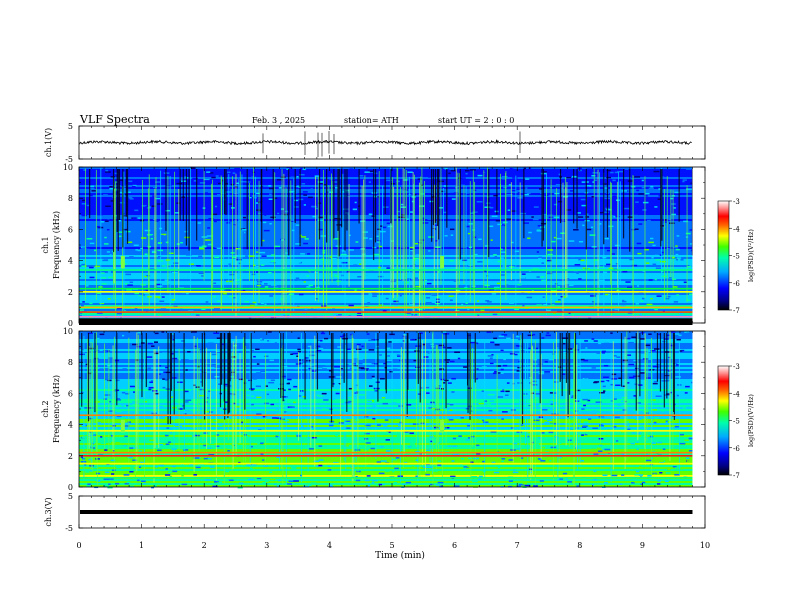 This screenshot has height=612, width=792. I want to click on ch2-spectrogram-ytick-label: 10, so click(68, 331).